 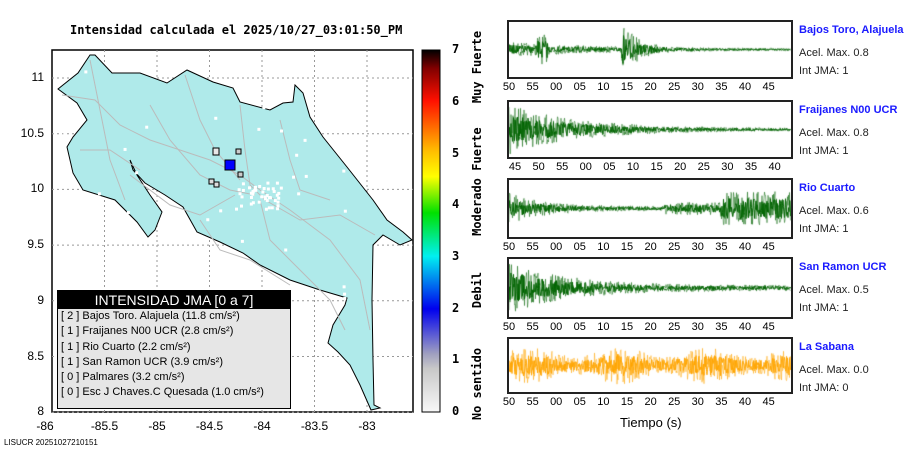 I want to click on legend-station-text: Fraijanes N00 UCR (2.8 cm/s²), so click(x=158, y=331).